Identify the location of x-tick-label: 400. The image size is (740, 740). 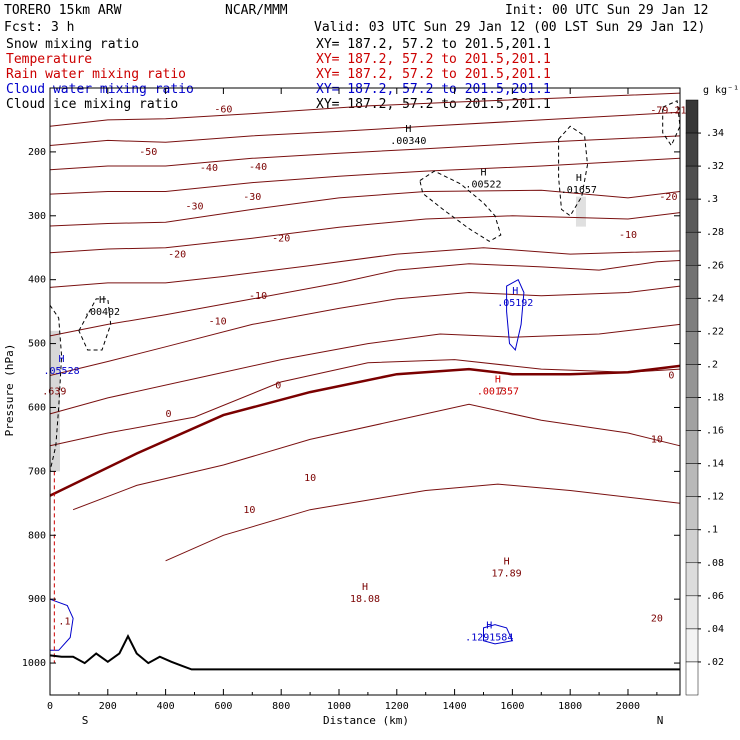
(166, 706).